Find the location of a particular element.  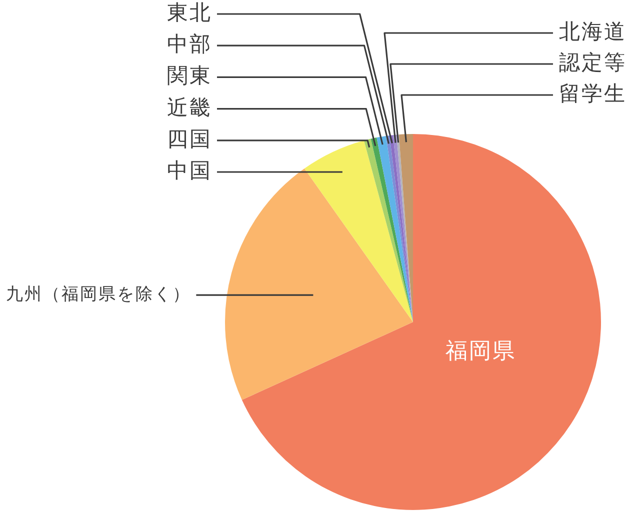

slice-label: 北海道 is located at coordinates (592, 31).